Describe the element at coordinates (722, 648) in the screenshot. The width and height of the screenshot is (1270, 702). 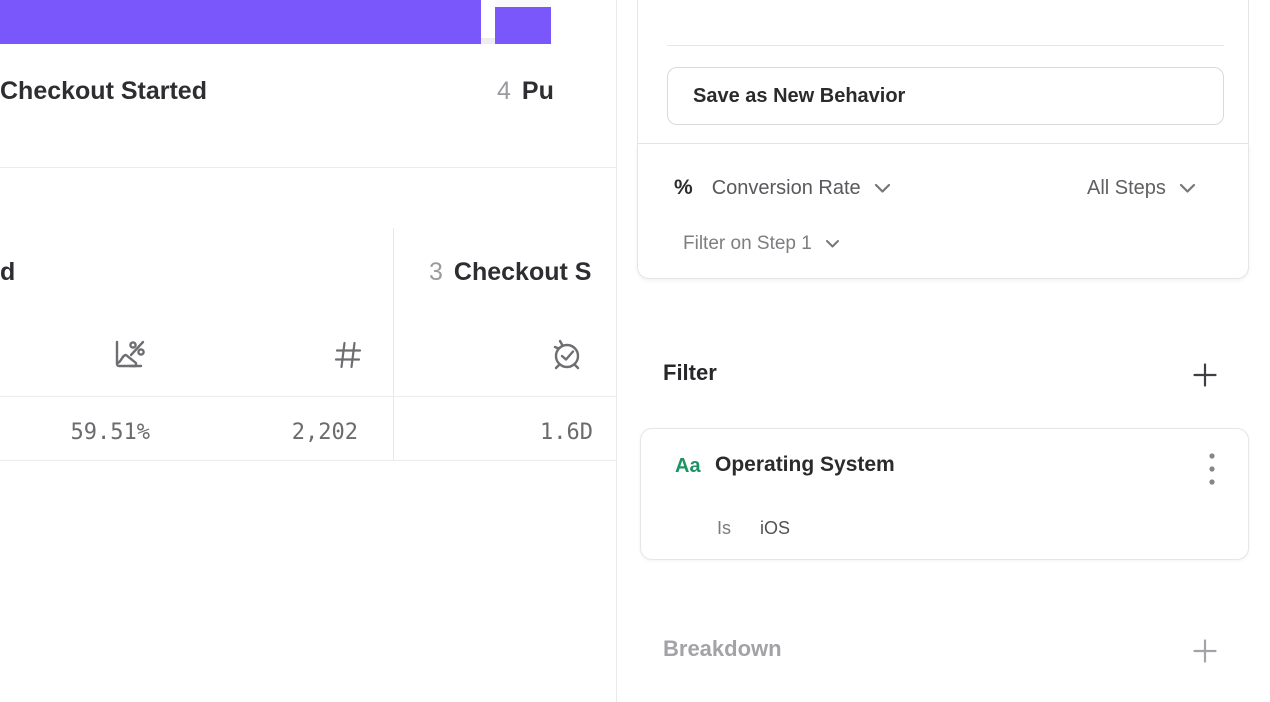
I see `breakdown-section-heading: Breakdown` at that location.